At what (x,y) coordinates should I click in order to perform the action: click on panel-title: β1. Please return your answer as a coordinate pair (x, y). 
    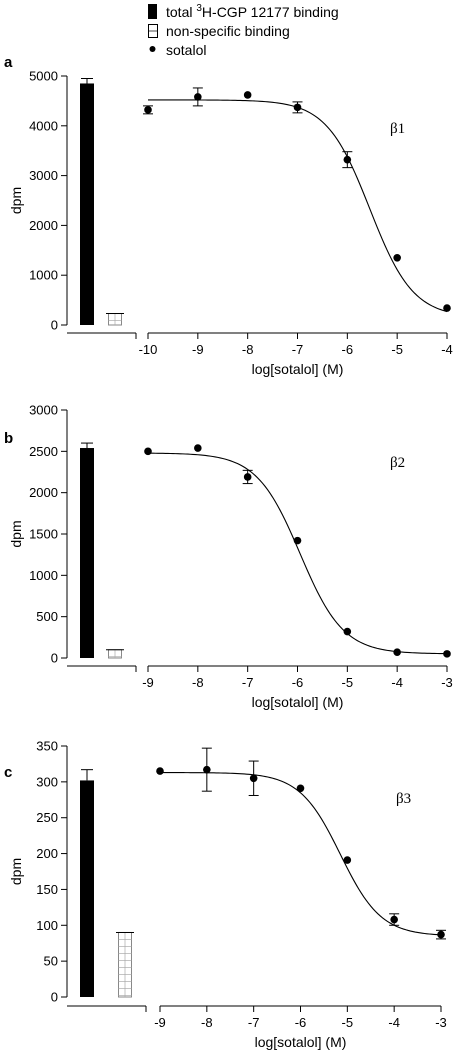
    Looking at the image, I should click on (397, 129).